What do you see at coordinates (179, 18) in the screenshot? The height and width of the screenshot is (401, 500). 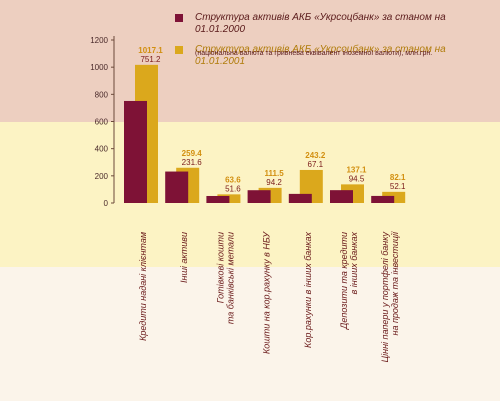 I see `legend-swatch-2000` at bounding box center [179, 18].